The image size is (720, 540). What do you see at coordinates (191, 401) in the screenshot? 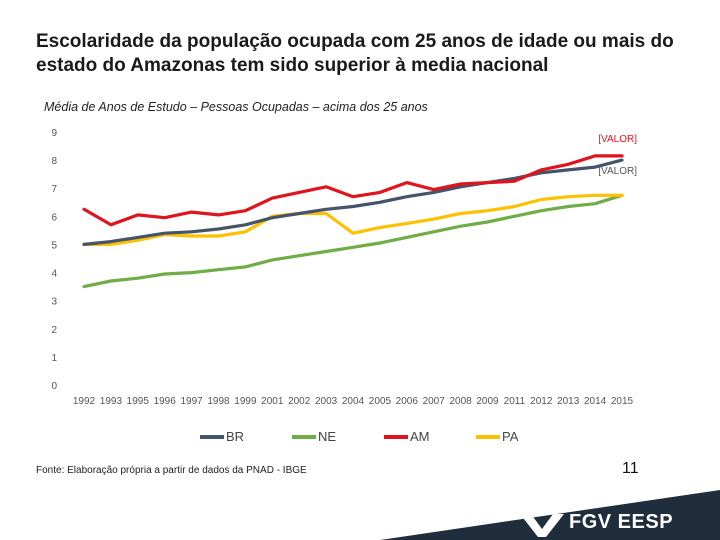
I see `x-tick-label: 1997` at bounding box center [191, 401].